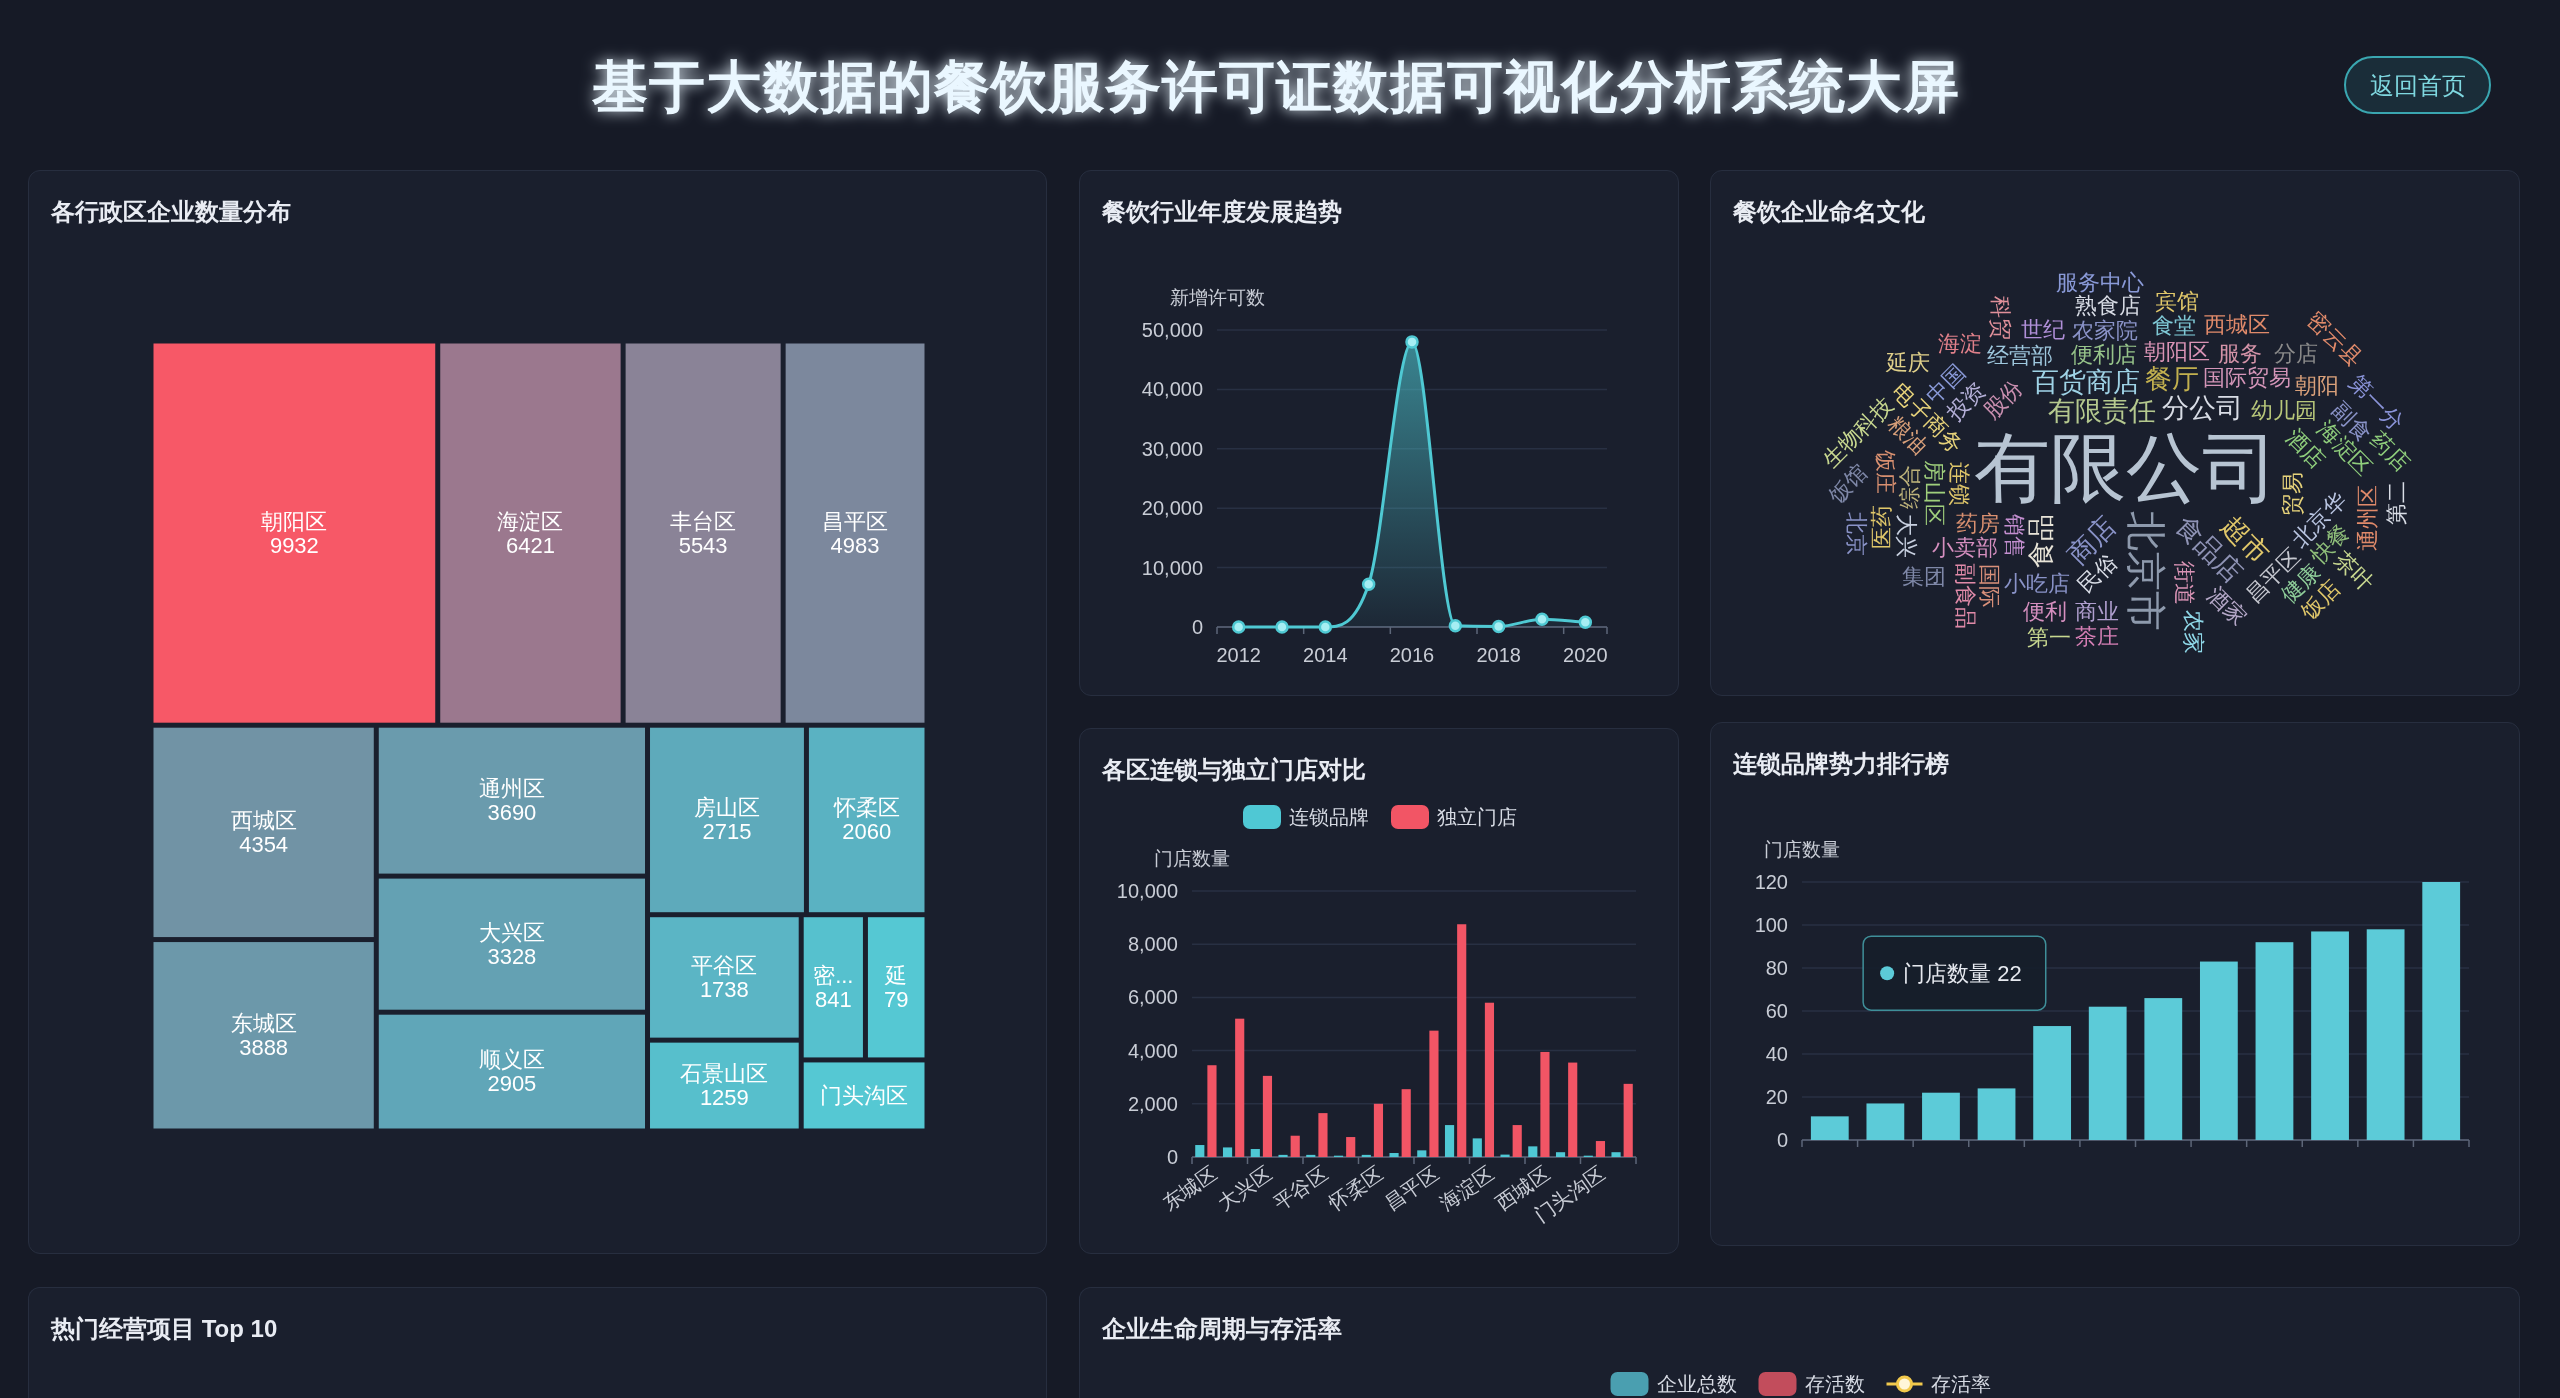  What do you see at coordinates (530, 545) in the screenshot?
I see `data-label: 6421` at bounding box center [530, 545].